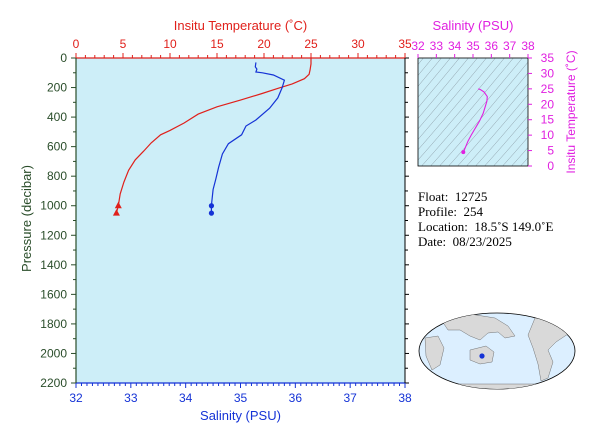 The image size is (595, 441). I want to click on temperature-tick-label: 5, so click(123, 44).